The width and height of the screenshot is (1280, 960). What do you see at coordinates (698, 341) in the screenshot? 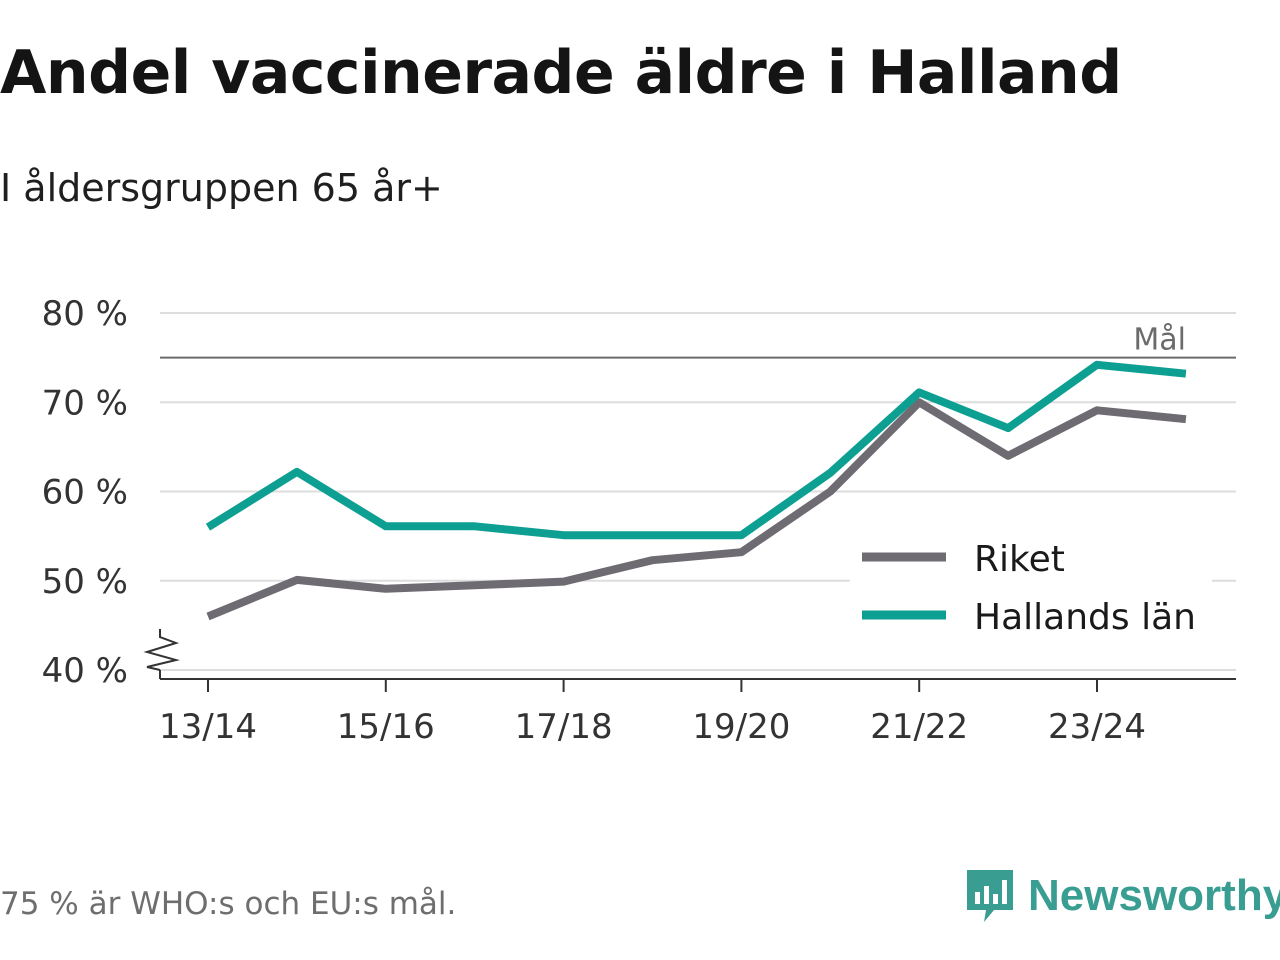
I see `goal-reference: Mål` at bounding box center [698, 341].